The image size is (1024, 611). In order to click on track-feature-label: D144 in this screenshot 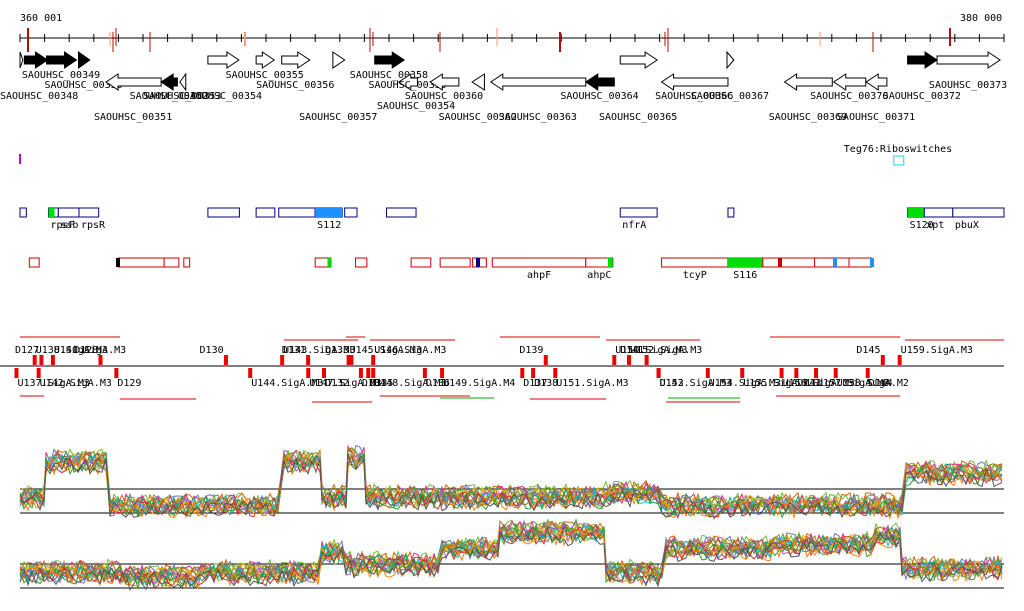, I will do `click(881, 383)`.